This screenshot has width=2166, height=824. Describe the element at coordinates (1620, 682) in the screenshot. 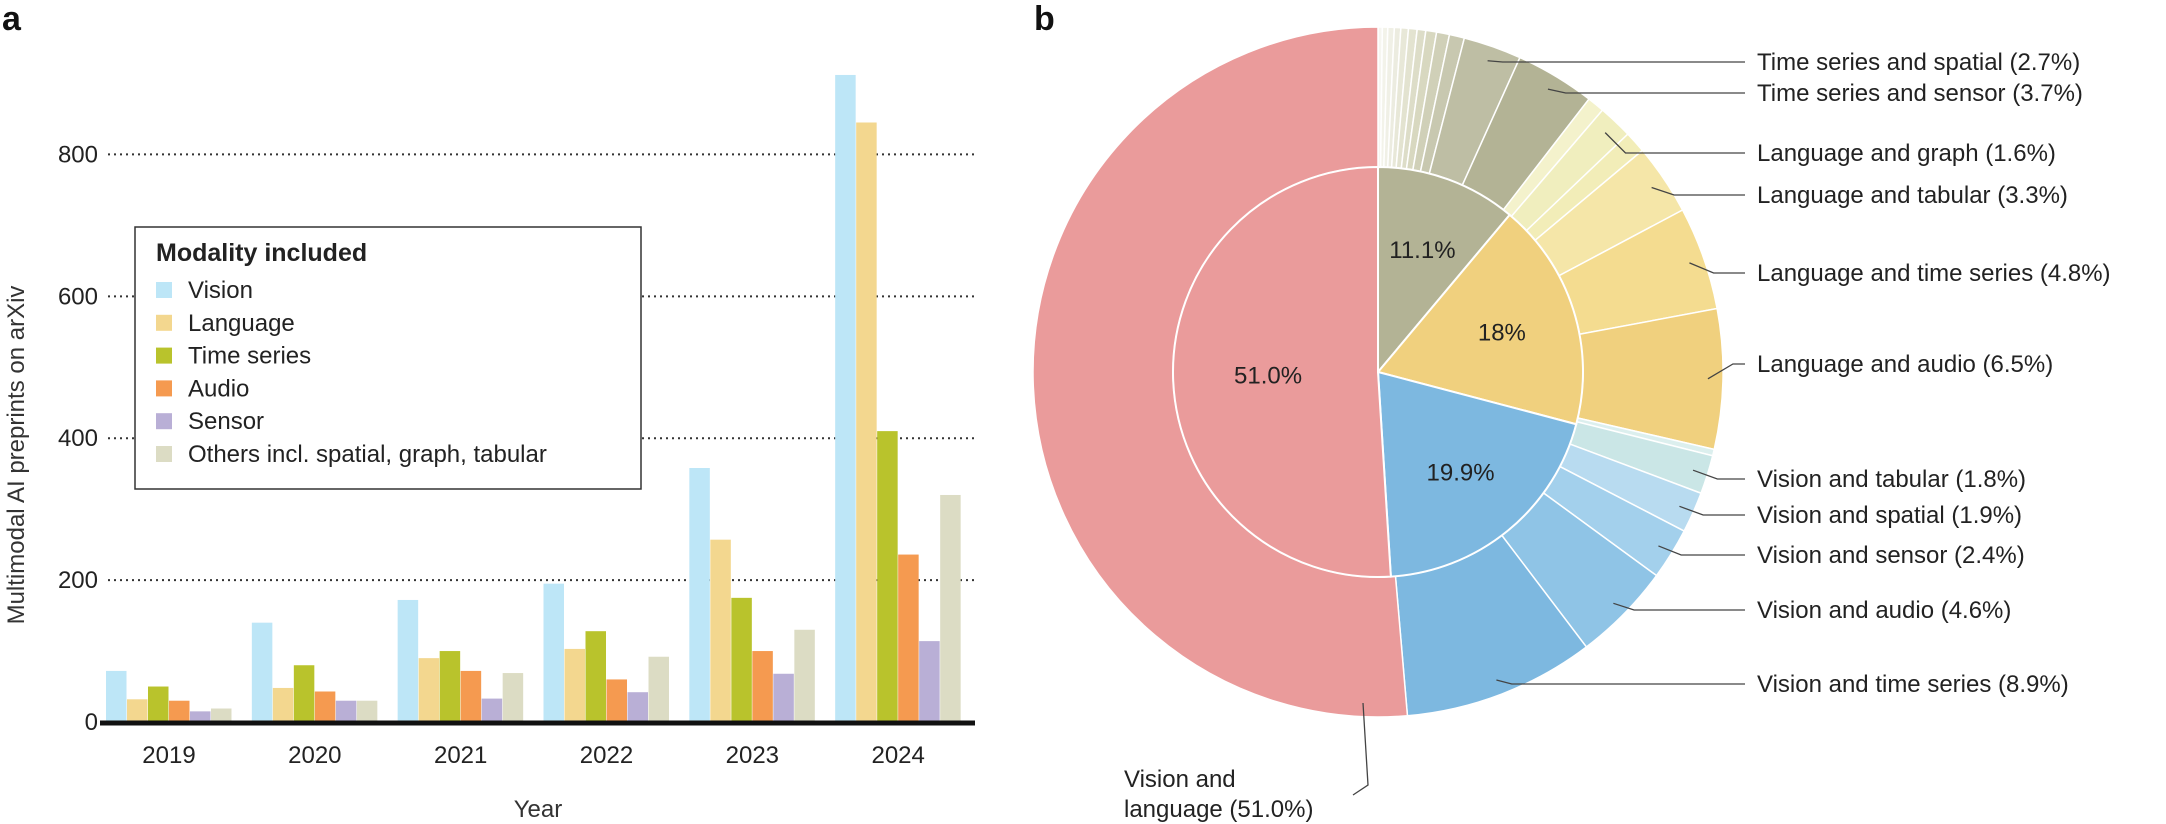

I see `leader-vision-and-time-series` at that location.